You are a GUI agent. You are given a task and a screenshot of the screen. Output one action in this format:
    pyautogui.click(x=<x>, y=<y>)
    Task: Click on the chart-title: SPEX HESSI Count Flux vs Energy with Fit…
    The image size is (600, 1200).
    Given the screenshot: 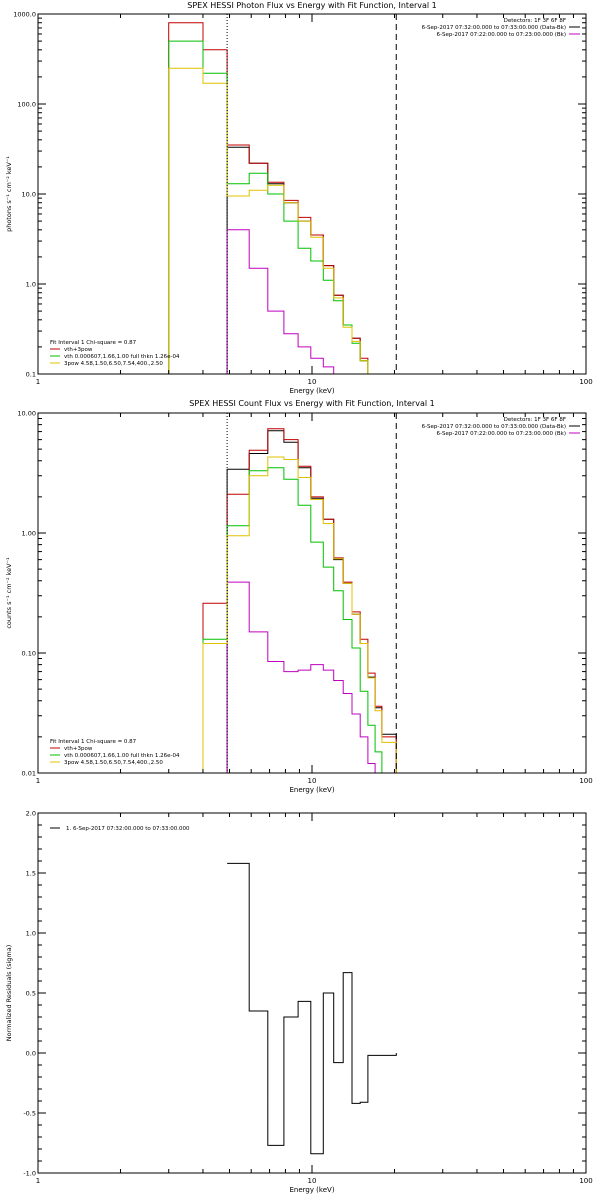 What is the action you would take?
    pyautogui.click(x=311, y=403)
    